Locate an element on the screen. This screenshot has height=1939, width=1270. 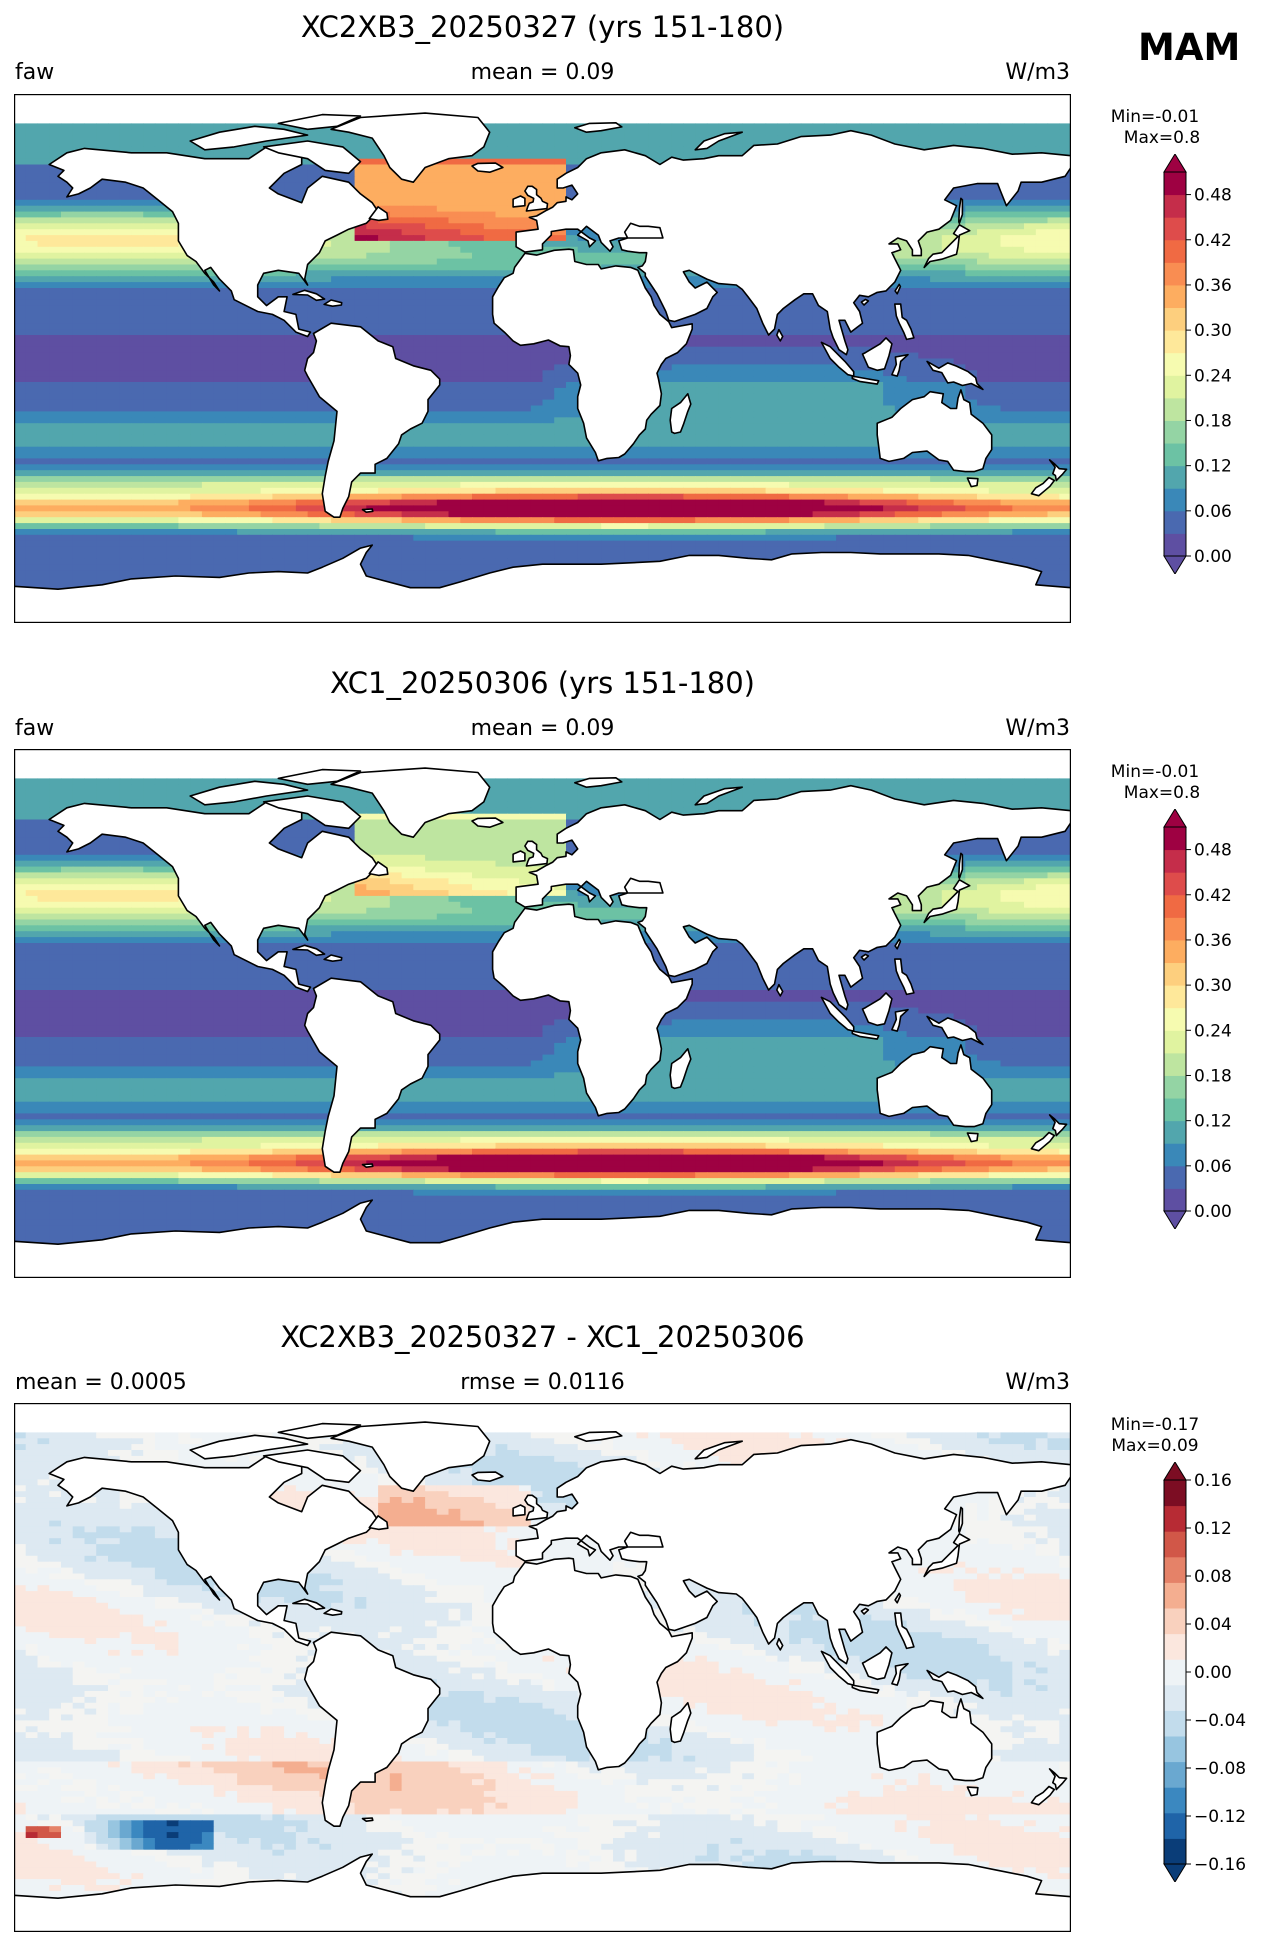
landmass-novaya-zemlya is located at coordinates (718, 141).